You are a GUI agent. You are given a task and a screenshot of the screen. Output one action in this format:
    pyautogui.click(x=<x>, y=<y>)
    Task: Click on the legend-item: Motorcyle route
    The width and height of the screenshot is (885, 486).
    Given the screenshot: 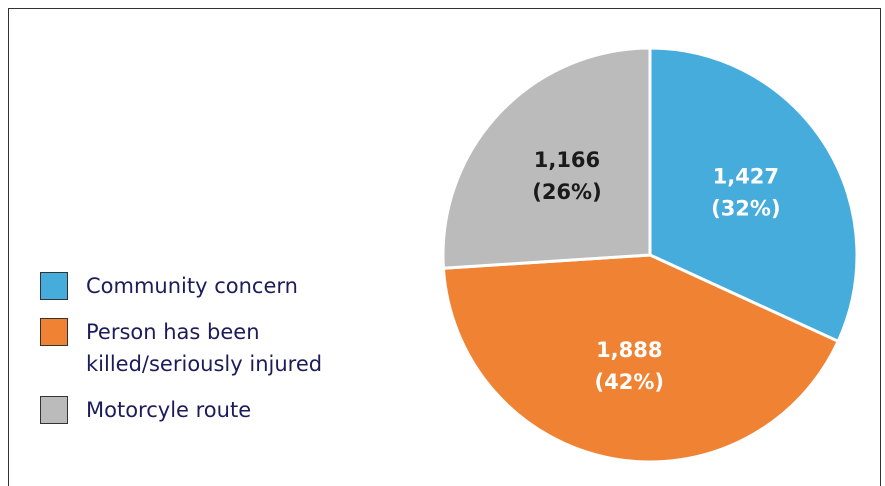 What is the action you would take?
    pyautogui.click(x=210, y=410)
    